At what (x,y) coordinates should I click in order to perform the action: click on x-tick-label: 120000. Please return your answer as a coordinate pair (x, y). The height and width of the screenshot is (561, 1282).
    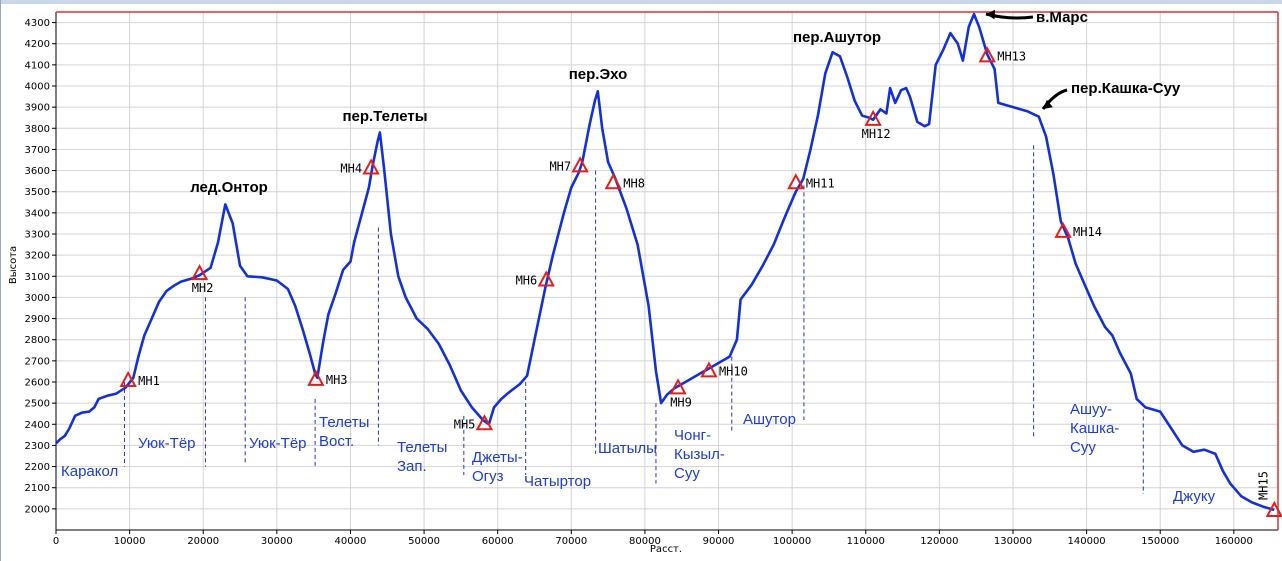
    Looking at the image, I should click on (939, 541).